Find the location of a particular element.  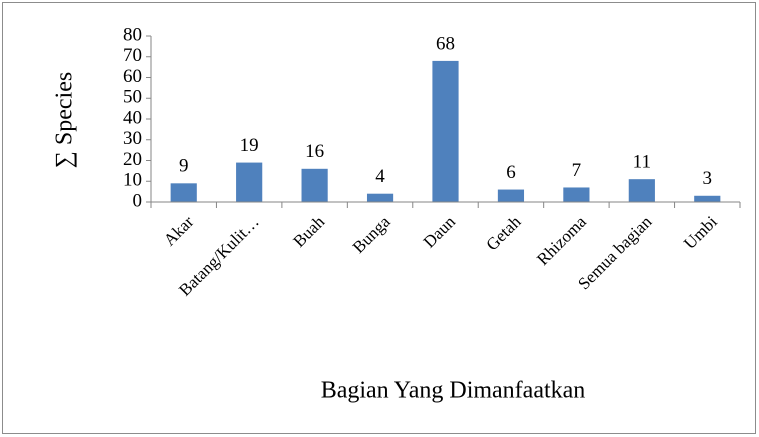

y-tick-label: 50 is located at coordinates (132, 97).